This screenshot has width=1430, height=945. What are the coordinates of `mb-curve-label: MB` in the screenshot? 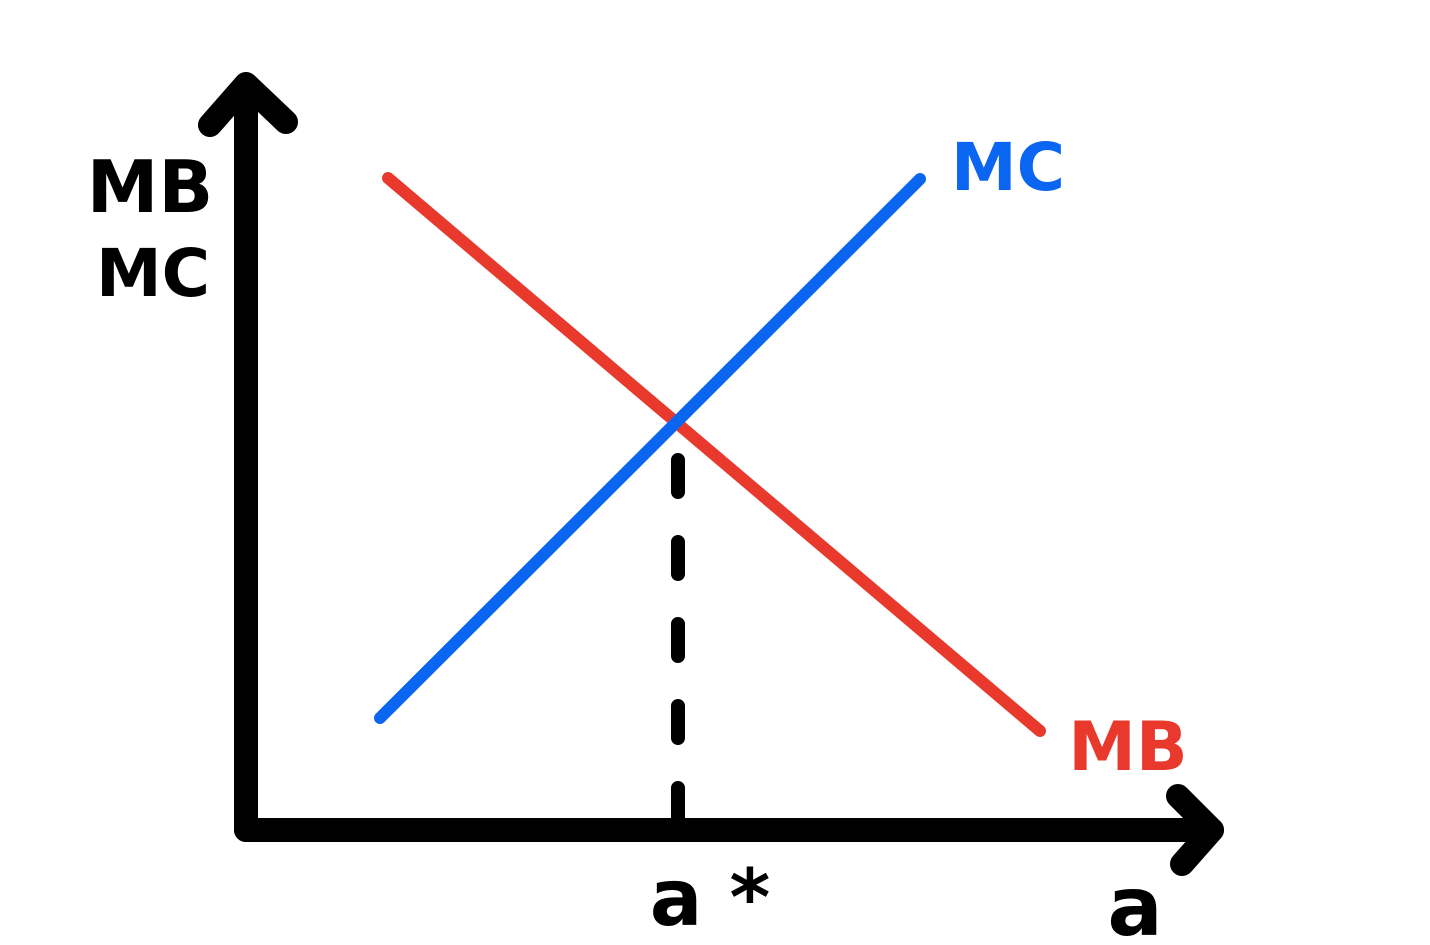 It's located at (1128, 747).